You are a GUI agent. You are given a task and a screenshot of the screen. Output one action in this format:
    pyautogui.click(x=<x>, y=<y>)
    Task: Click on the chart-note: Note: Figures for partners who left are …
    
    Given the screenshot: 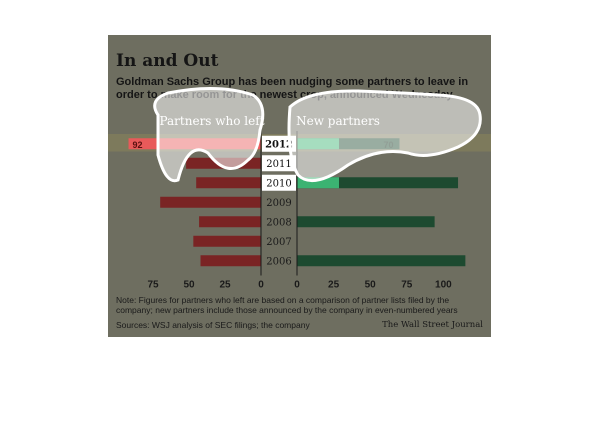 What is the action you would take?
    pyautogui.click(x=287, y=305)
    